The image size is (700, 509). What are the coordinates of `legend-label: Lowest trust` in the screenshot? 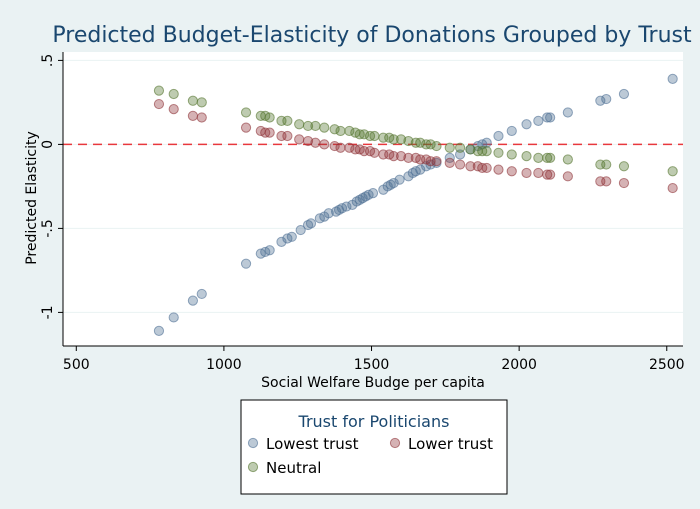 It's located at (312, 444).